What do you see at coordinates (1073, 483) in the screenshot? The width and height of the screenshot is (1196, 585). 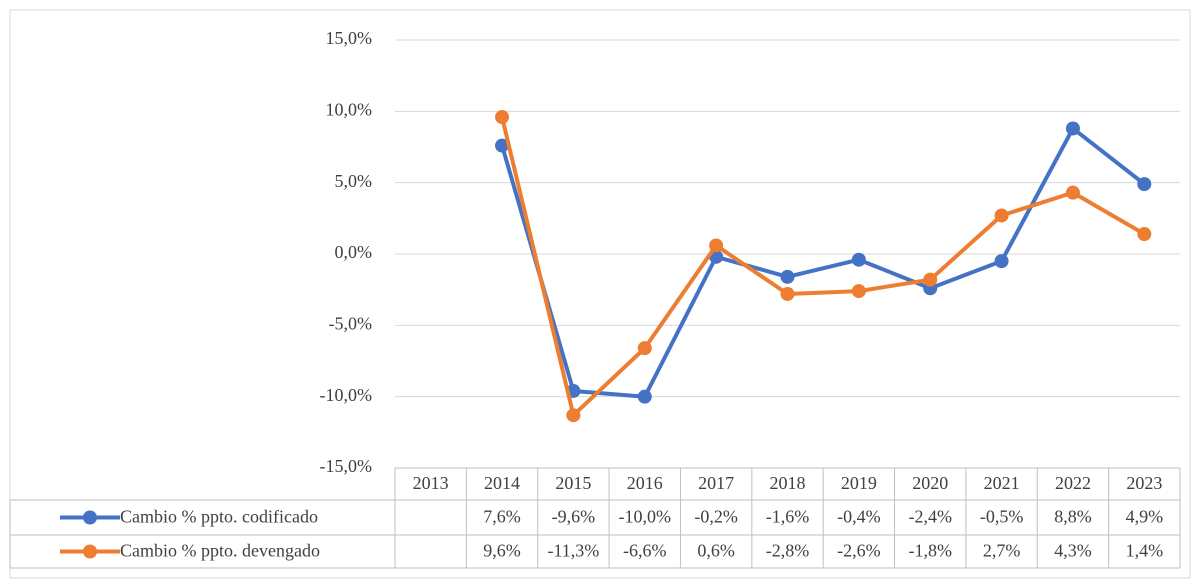 I see `x-tick-label: 2022` at bounding box center [1073, 483].